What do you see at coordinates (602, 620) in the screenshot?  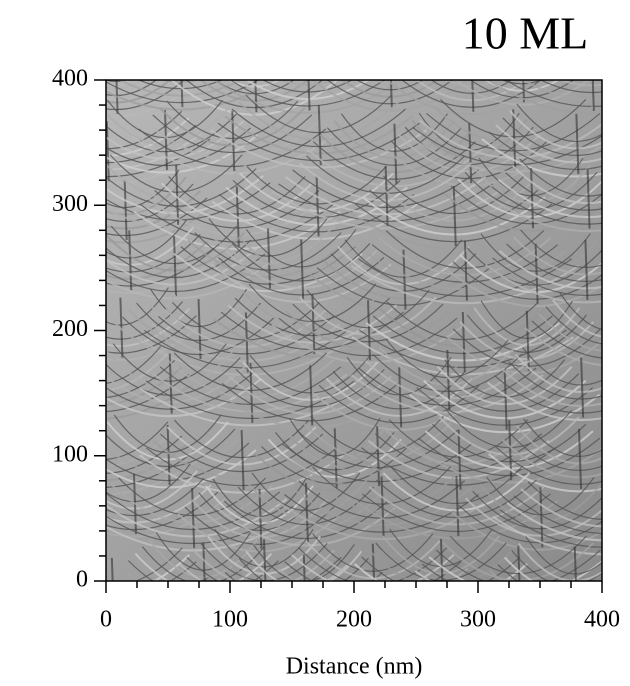 I see `x-tick-label: 400` at bounding box center [602, 620].